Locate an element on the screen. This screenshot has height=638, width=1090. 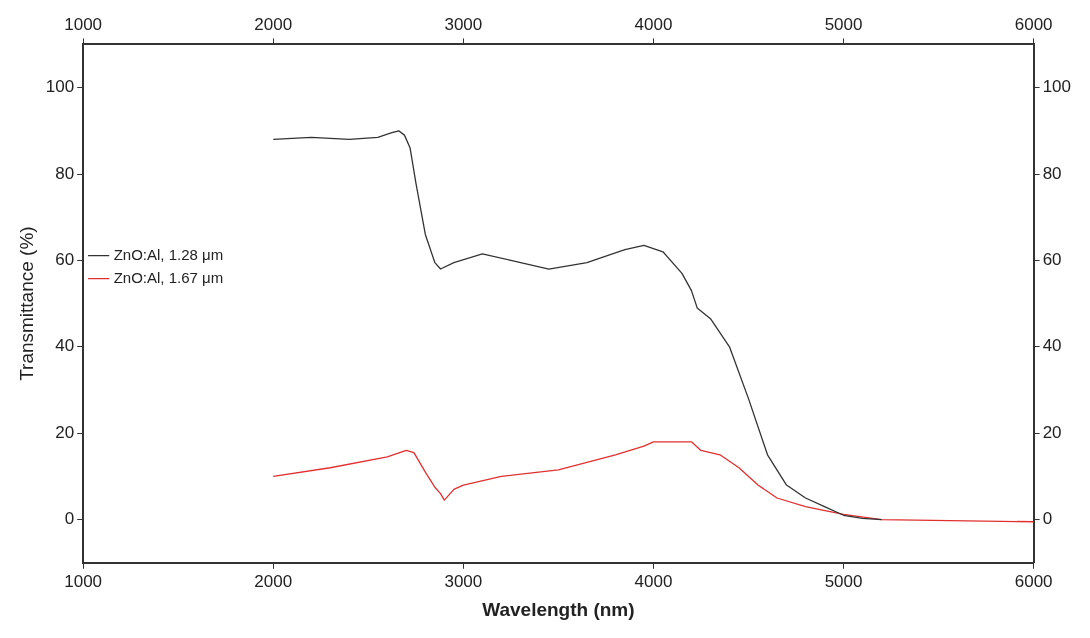
x-tick-label: 1000 is located at coordinates (83, 581).